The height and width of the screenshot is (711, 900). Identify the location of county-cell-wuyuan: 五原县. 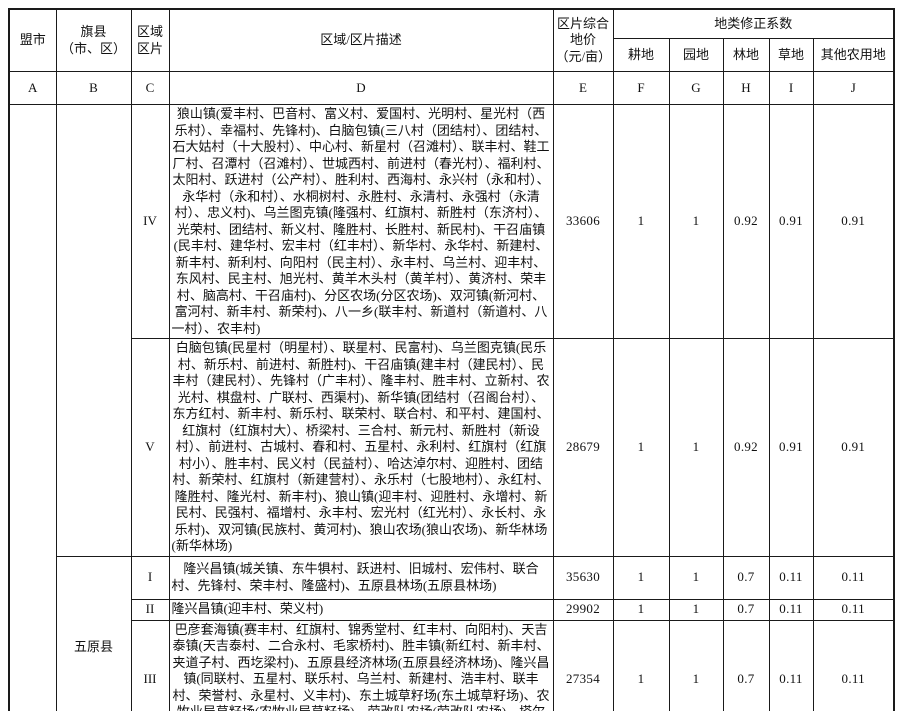
(93, 633).